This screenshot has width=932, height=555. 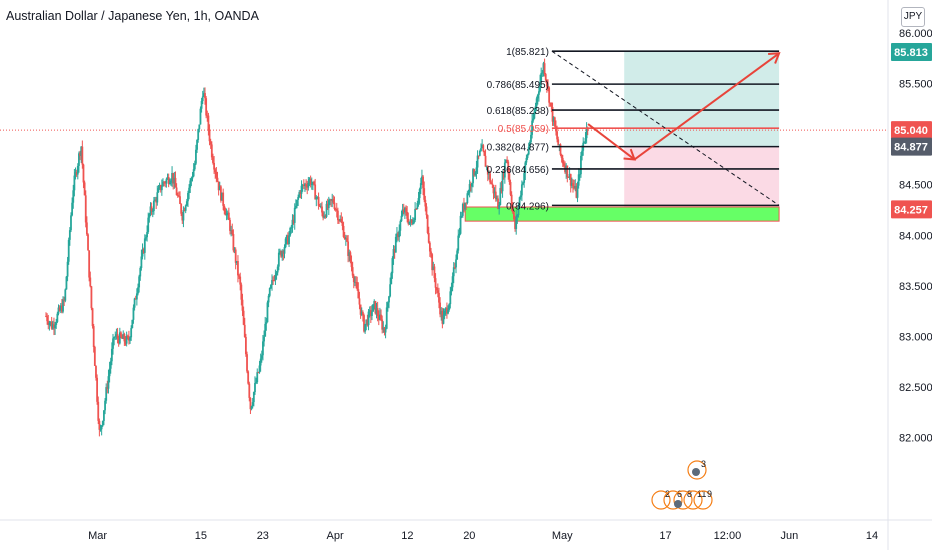 I want to click on fib-level-label: 0.5(85.059), so click(x=523, y=129).